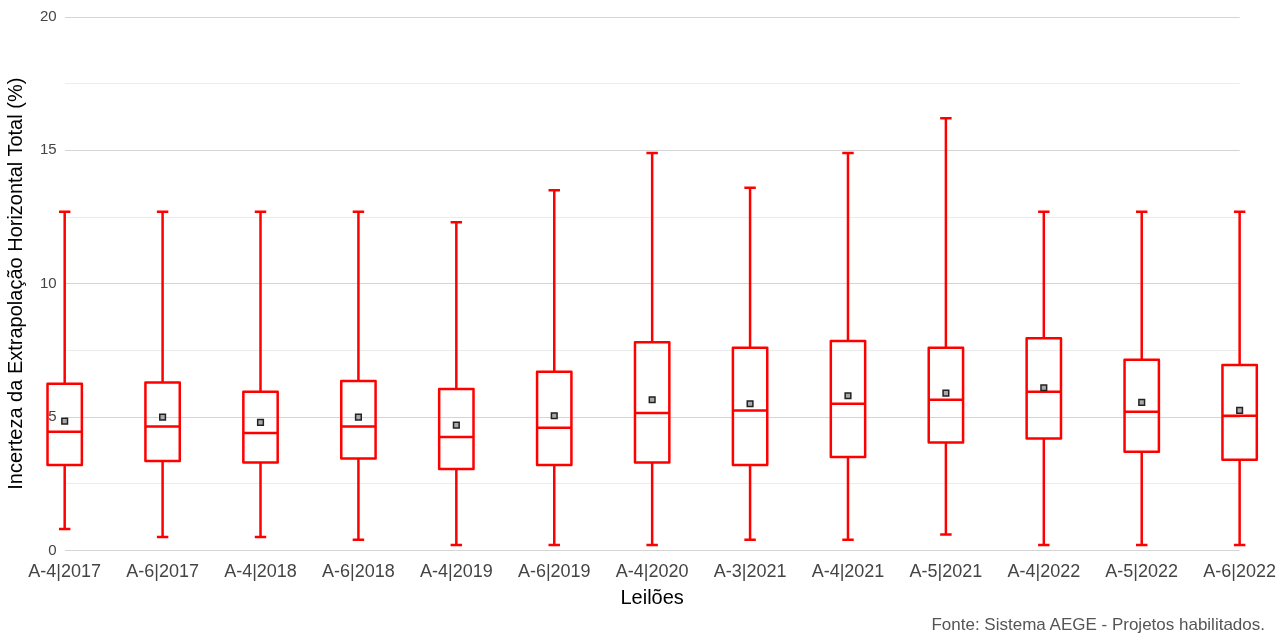 The width and height of the screenshot is (1279, 637). What do you see at coordinates (946, 571) in the screenshot?
I see `x-tick-label: A-5|2021` at bounding box center [946, 571].